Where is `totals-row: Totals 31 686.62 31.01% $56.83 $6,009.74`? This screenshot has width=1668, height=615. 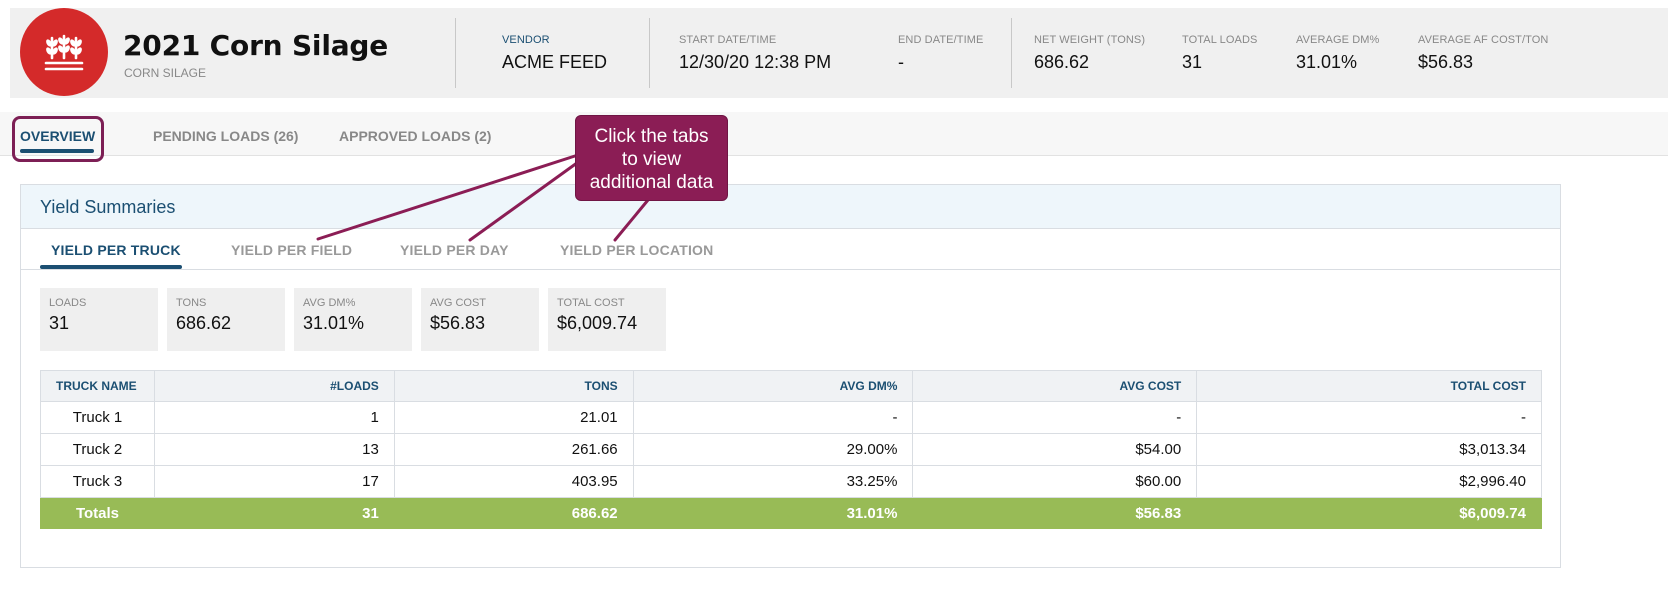
totals-row: Totals 31 686.62 31.01% $56.83 $6,009.74 is located at coordinates (791, 513).